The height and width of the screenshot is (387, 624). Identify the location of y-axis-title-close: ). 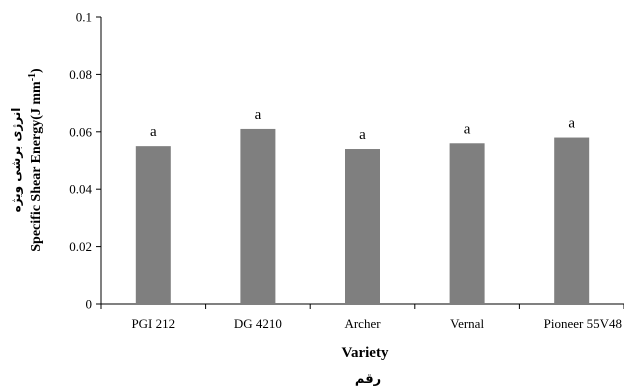
(36, 70).